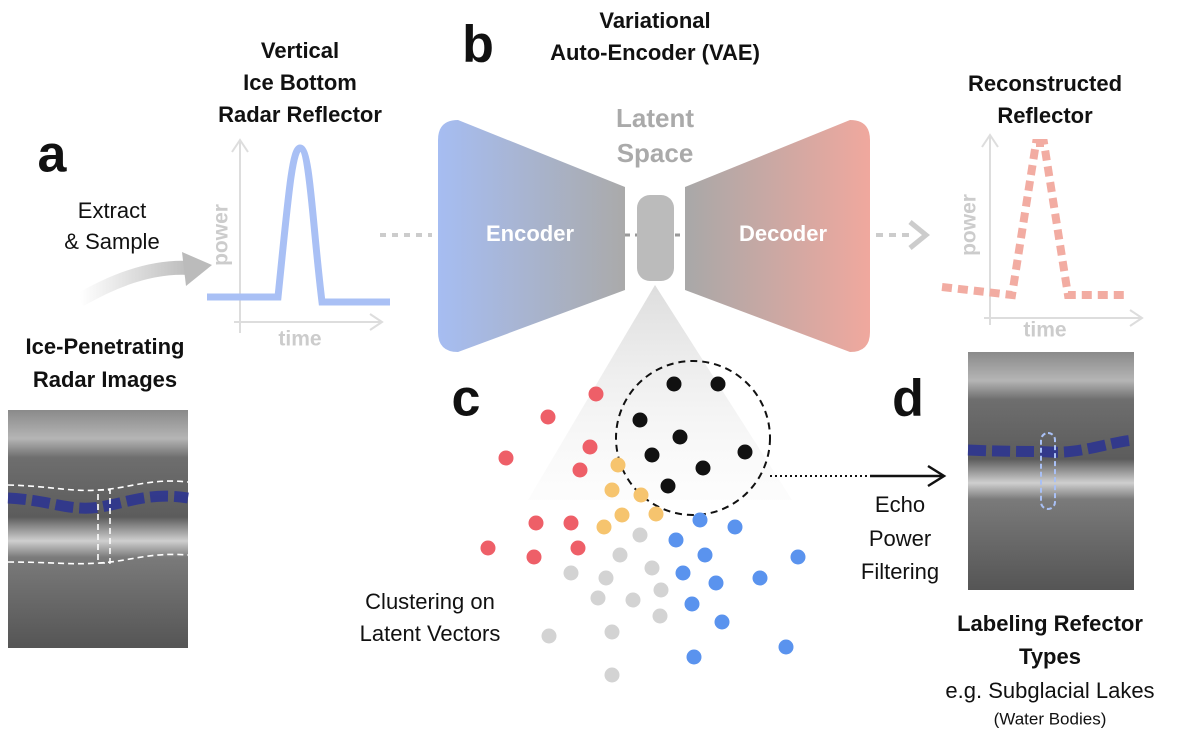 This screenshot has width=1184, height=731. What do you see at coordinates (655, 52) in the screenshot?
I see `vae-title: Auto-Encoder (VAE)` at bounding box center [655, 52].